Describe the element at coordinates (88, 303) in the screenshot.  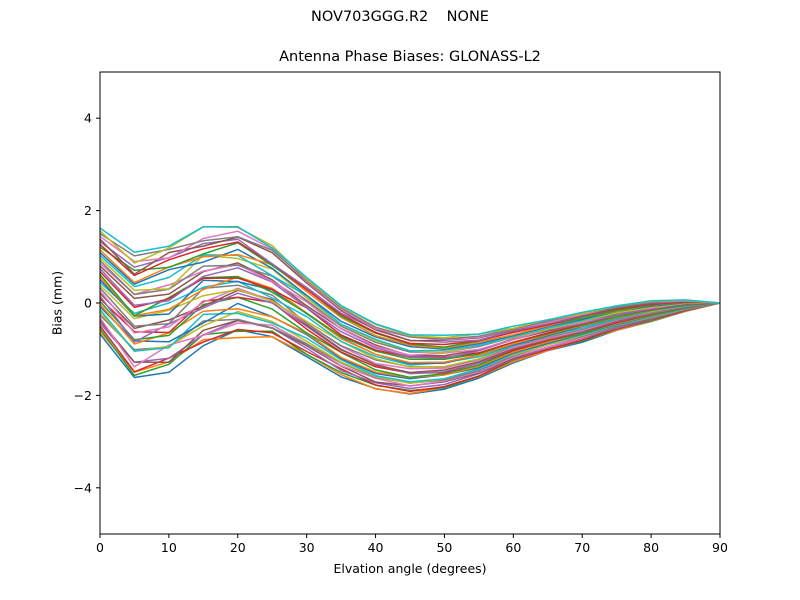
I see `y-tick-label: 0` at that location.